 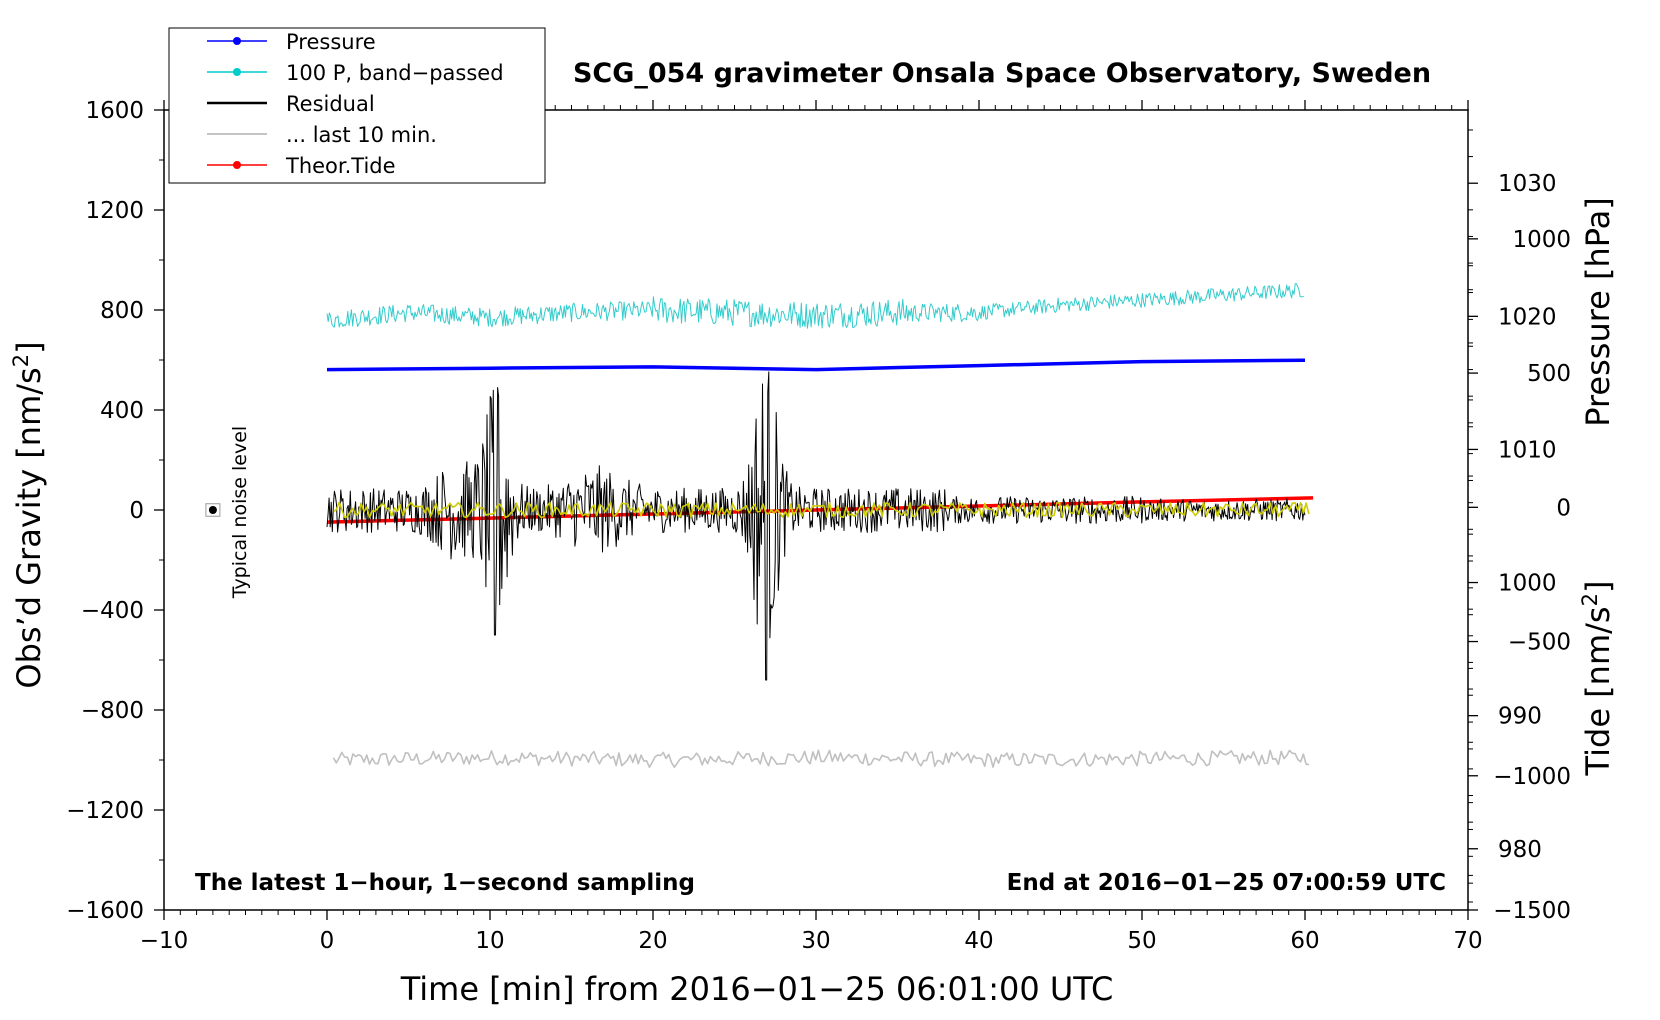 What do you see at coordinates (122, 411) in the screenshot?
I see `y-tick-label: 400` at bounding box center [122, 411].